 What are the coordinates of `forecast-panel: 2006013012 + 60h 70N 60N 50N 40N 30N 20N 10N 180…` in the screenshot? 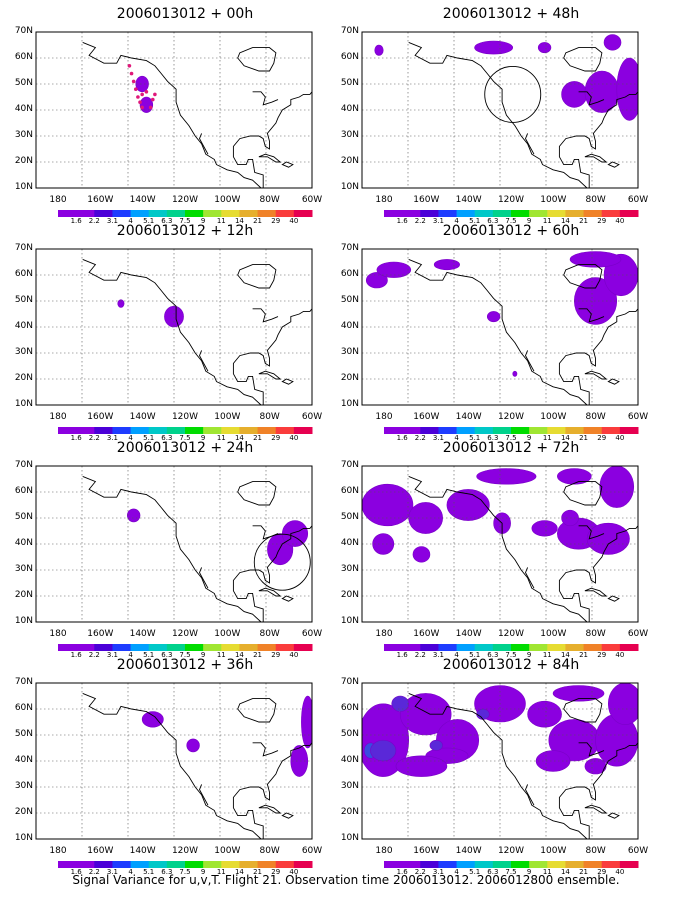 It's located at (508, 331).